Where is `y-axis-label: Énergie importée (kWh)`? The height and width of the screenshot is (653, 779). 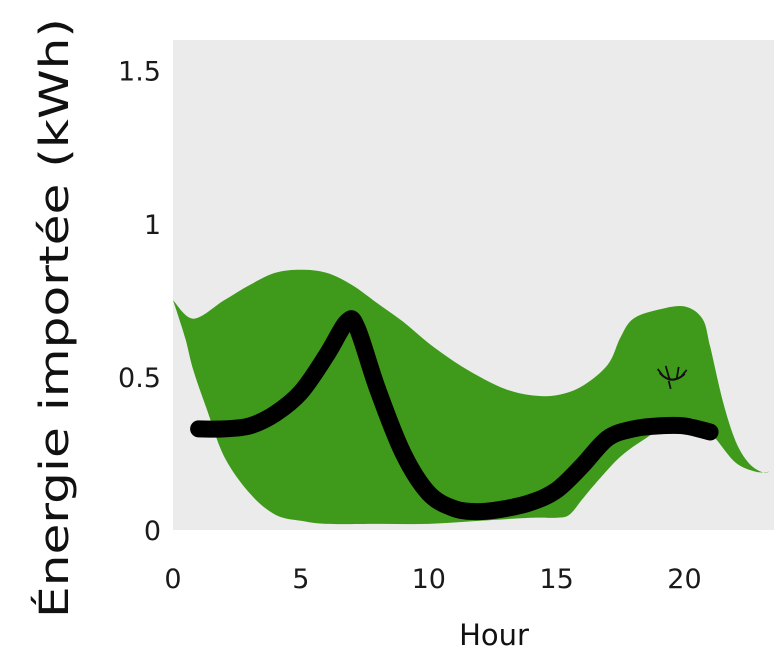
y-axis-label: Énergie importée (kWh) is located at coordinates (54, 318).